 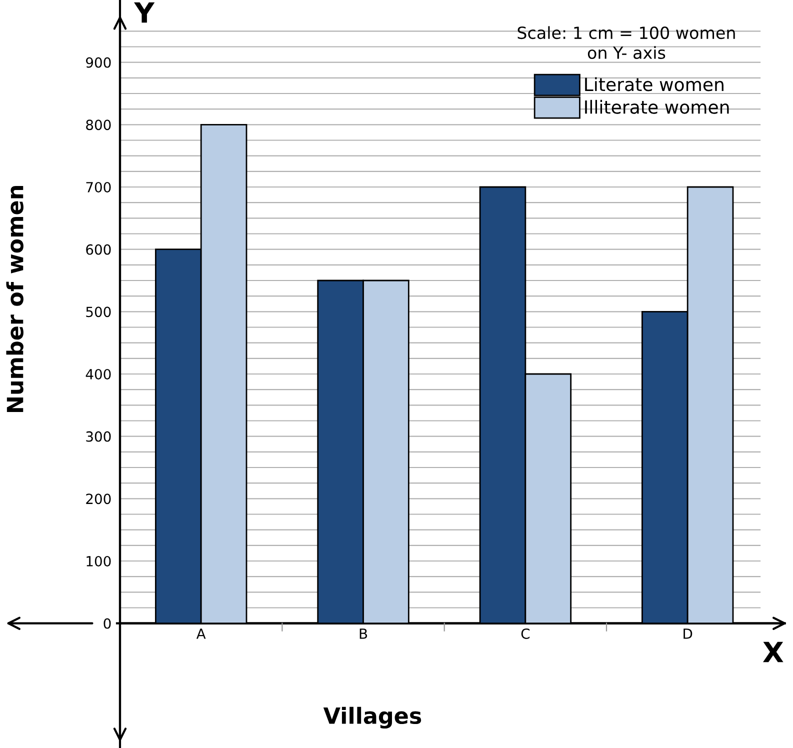 I want to click on legend-label: Literate women, so click(x=654, y=84).